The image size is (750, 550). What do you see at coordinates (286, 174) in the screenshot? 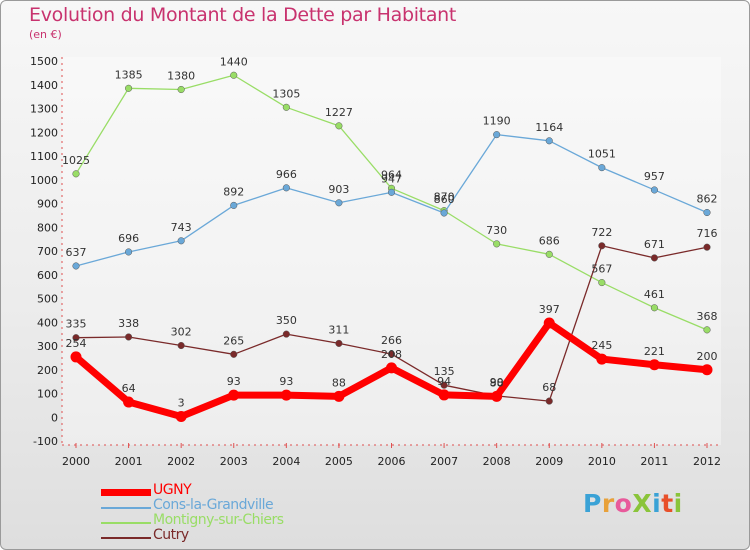
I see `data-label: 966` at bounding box center [286, 174].